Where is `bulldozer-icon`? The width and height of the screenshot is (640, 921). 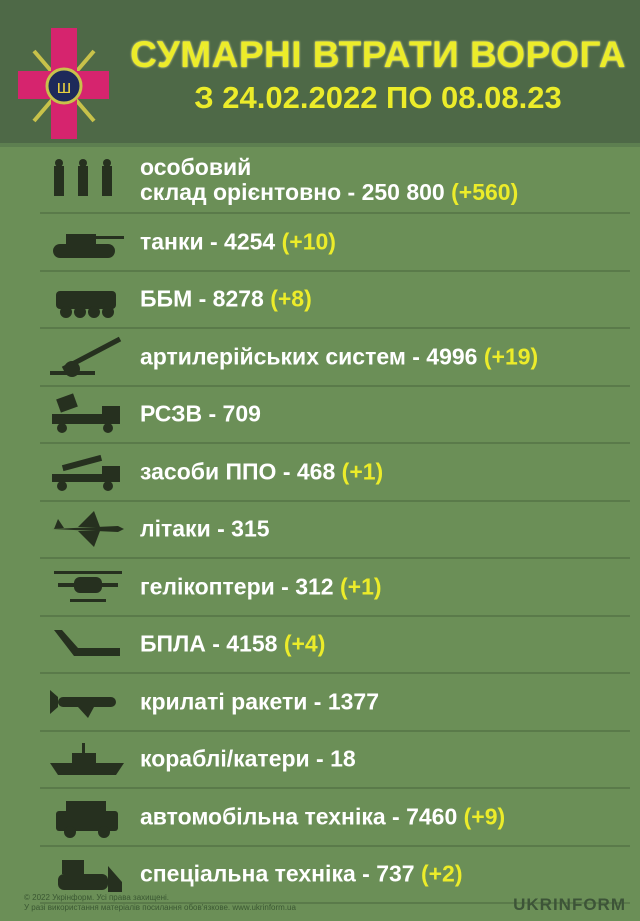
bulldozer-icon is located at coordinates (90, 876).